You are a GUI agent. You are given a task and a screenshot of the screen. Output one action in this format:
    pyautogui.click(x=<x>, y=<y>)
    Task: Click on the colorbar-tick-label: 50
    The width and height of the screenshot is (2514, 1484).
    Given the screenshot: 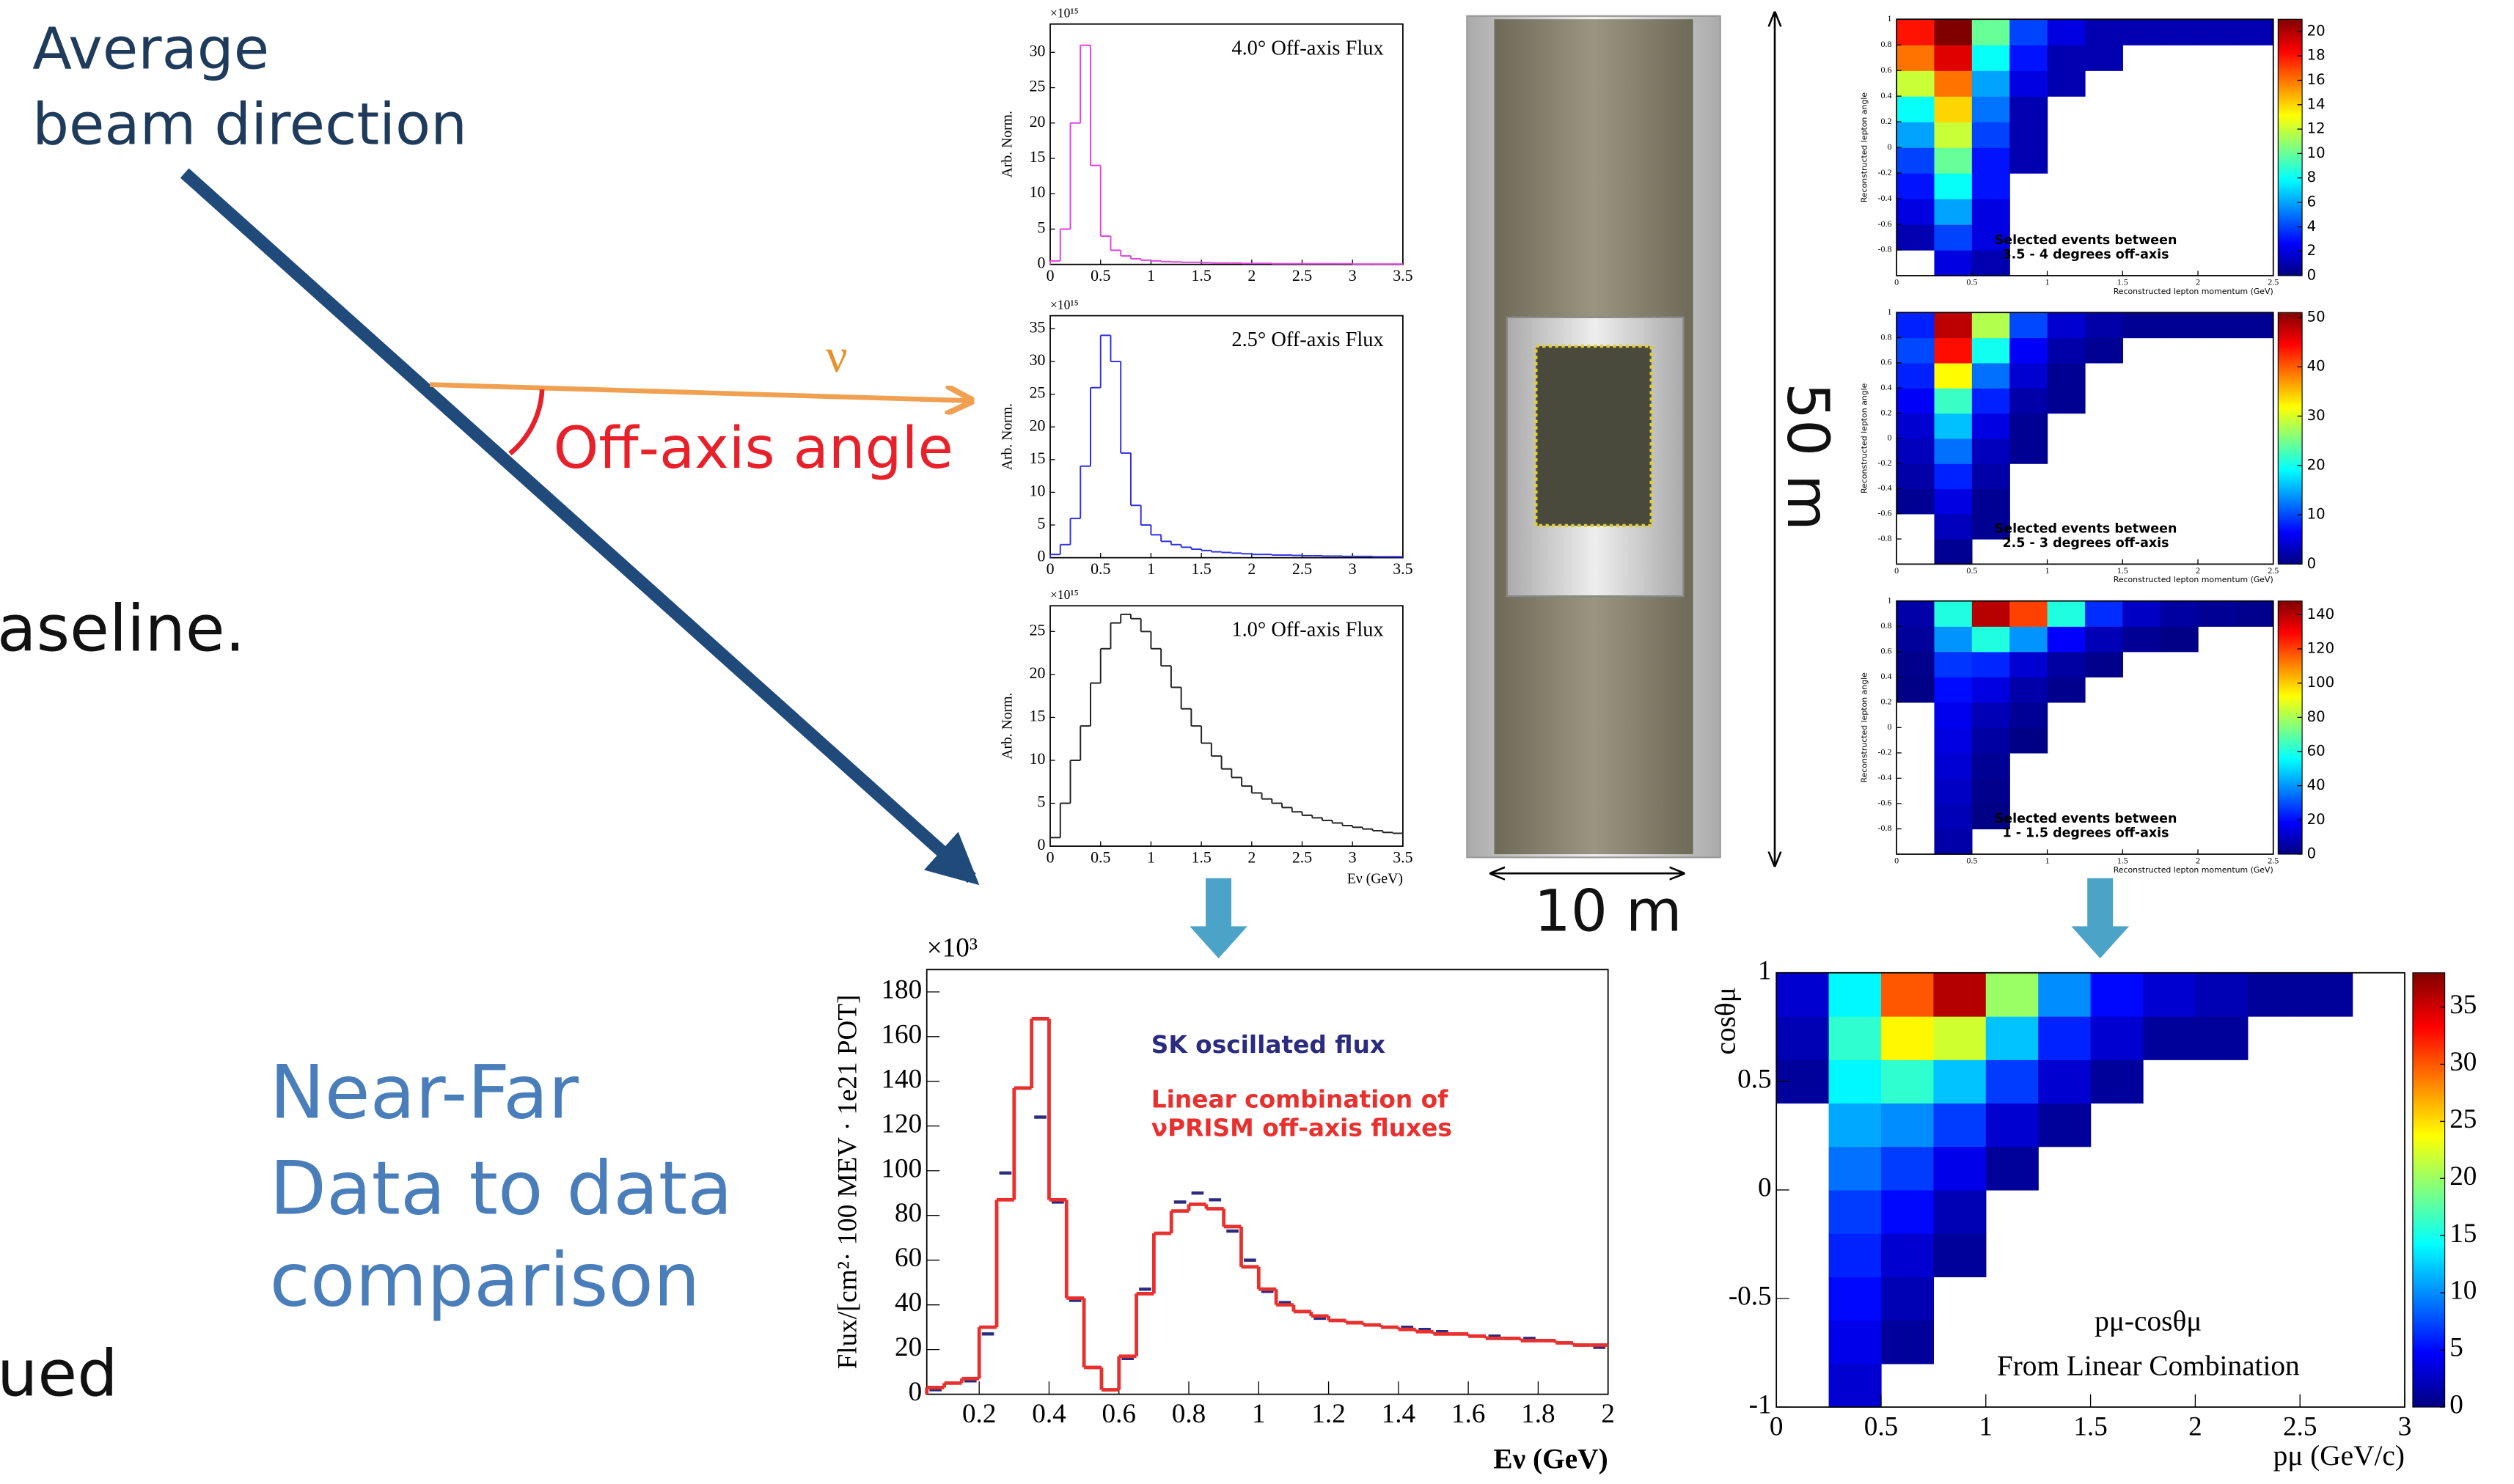 What is the action you would take?
    pyautogui.click(x=2317, y=316)
    